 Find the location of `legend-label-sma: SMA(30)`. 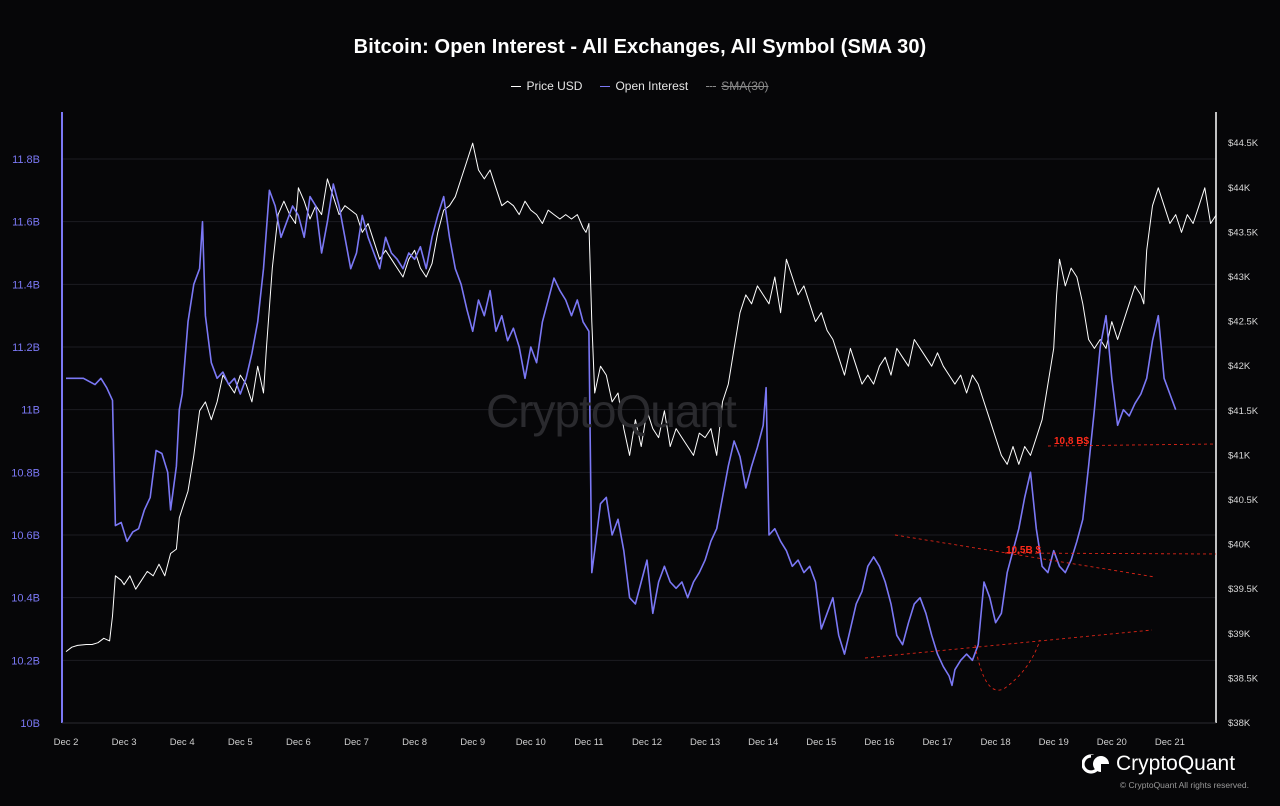

legend-label-sma: SMA(30) is located at coordinates (745, 86).